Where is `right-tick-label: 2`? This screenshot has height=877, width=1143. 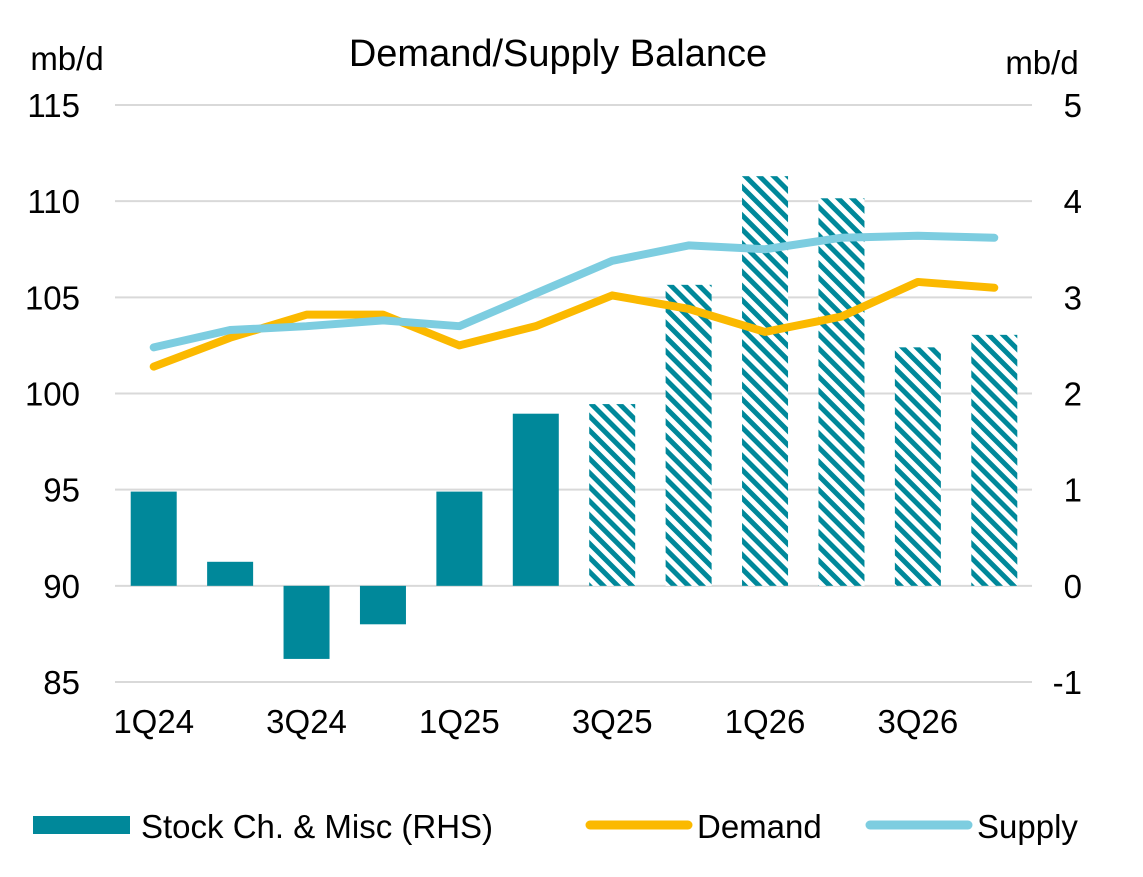 right-tick-label: 2 is located at coordinates (1073, 394).